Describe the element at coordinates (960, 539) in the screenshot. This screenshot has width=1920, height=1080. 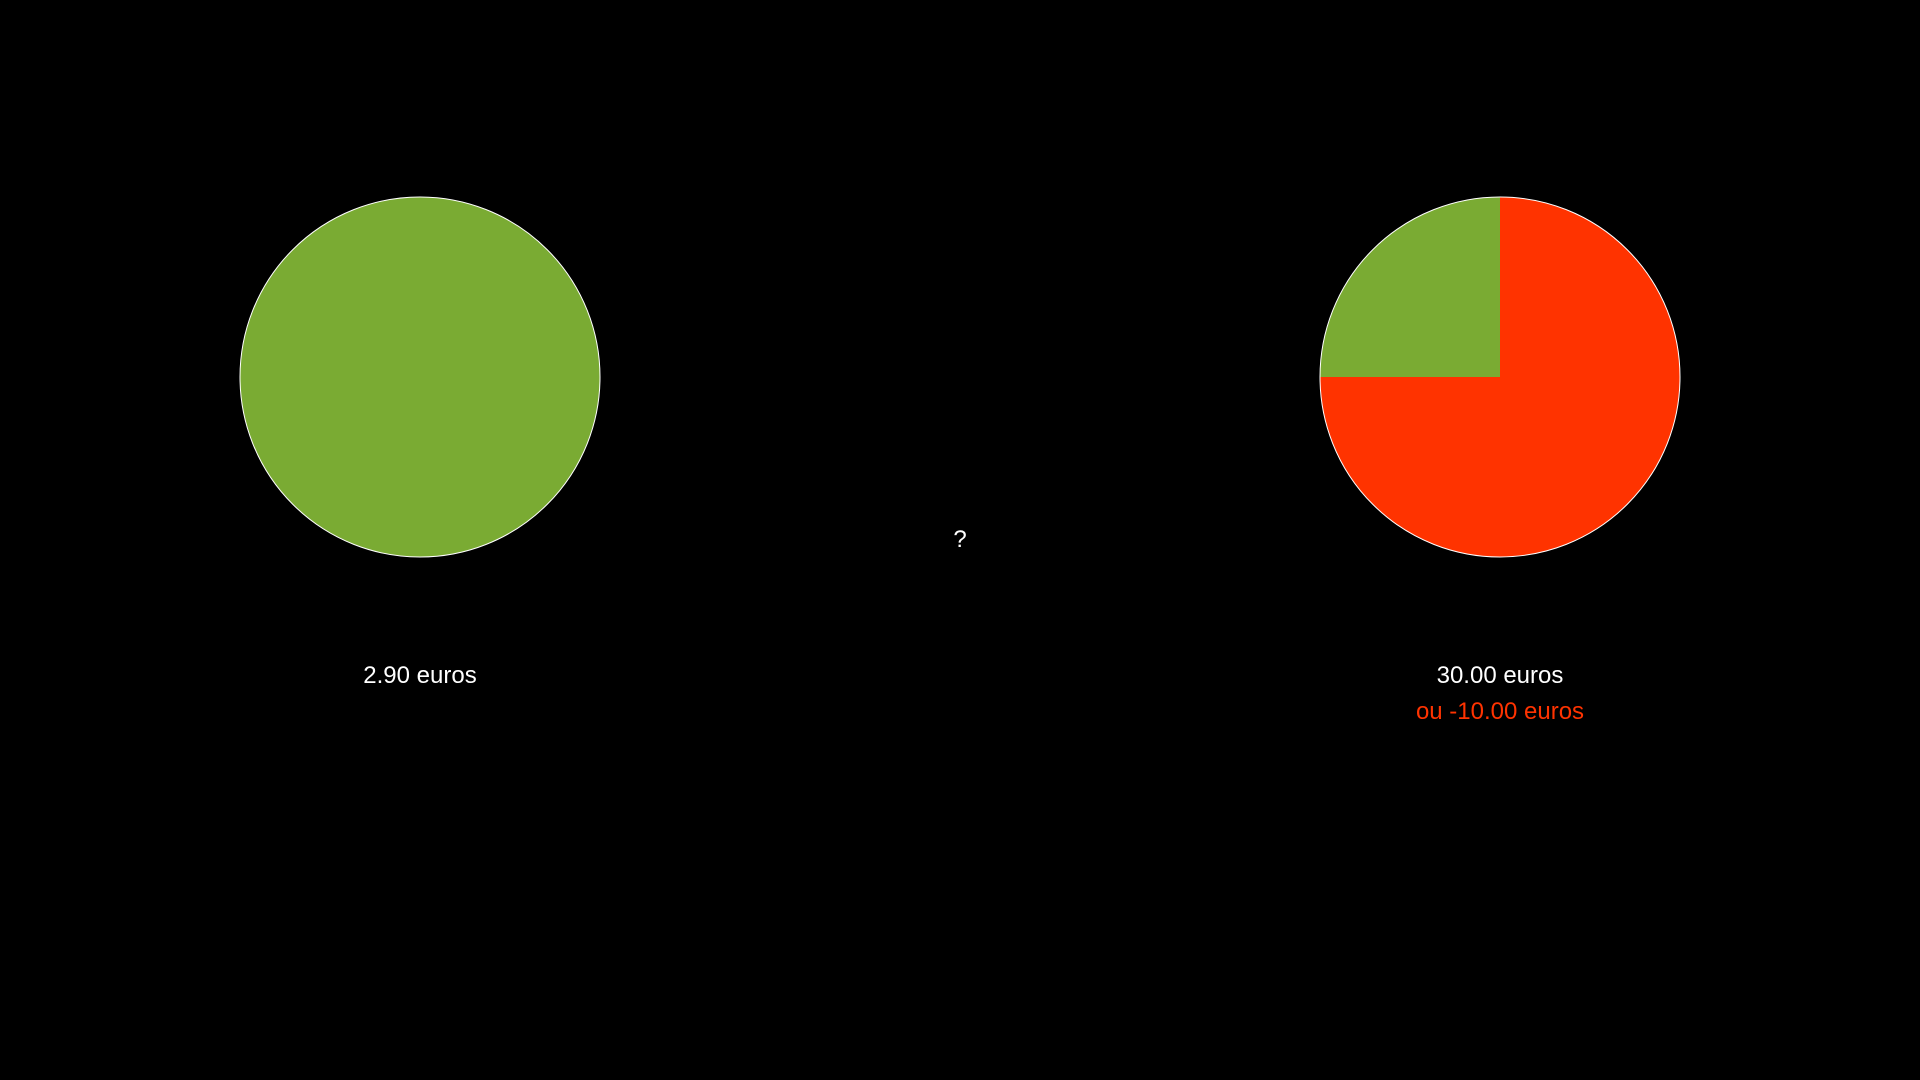
I see `choice-prompt: ?` at that location.